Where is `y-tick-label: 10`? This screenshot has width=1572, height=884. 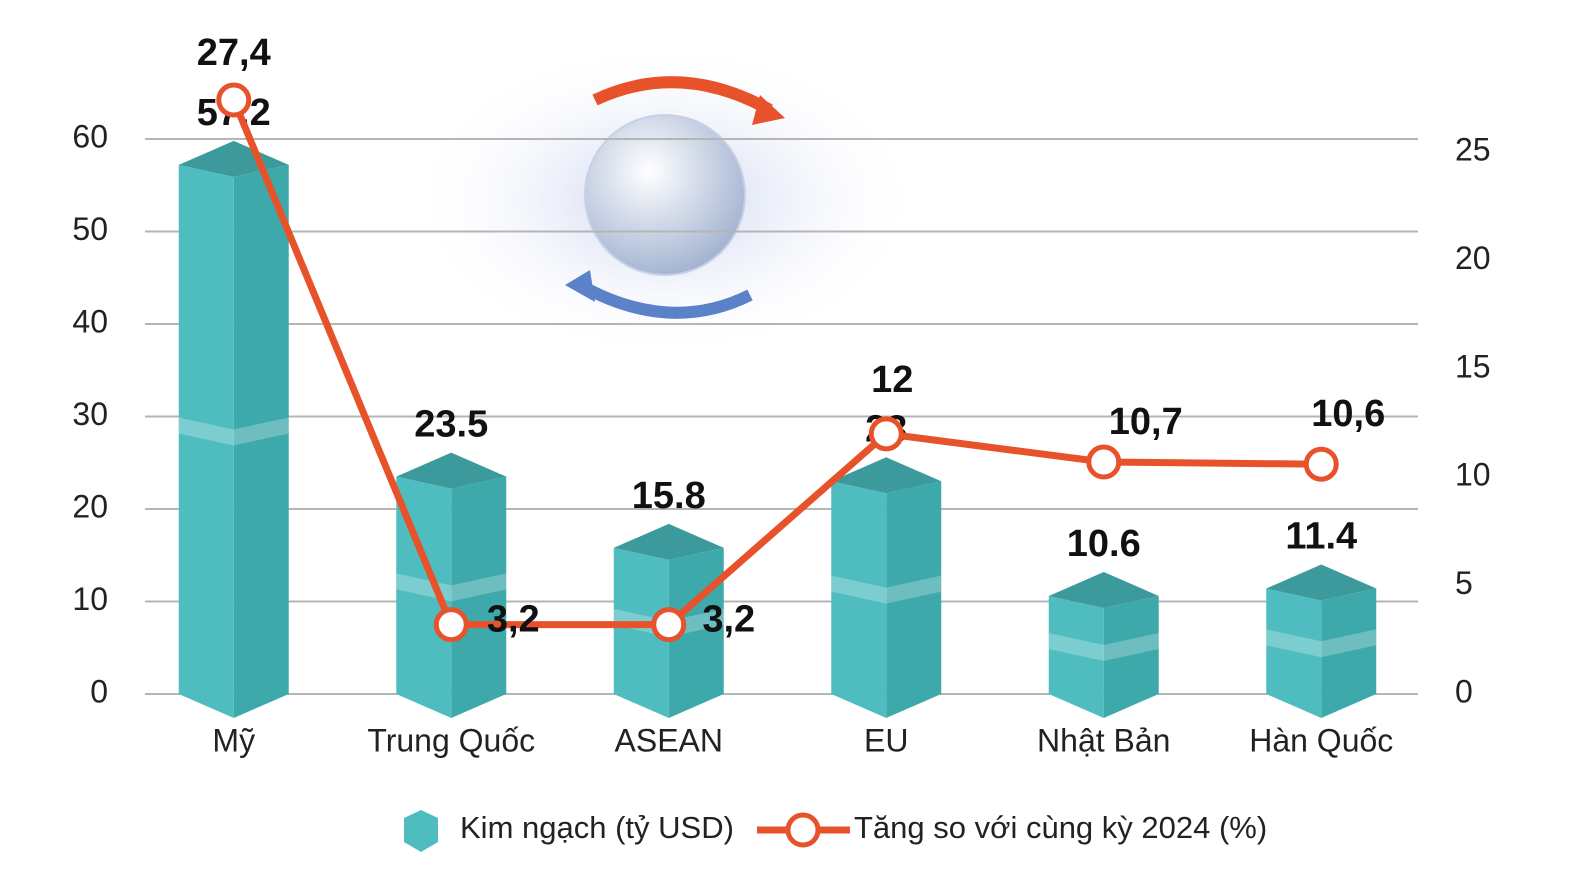 y-tick-label: 10 is located at coordinates (90, 599).